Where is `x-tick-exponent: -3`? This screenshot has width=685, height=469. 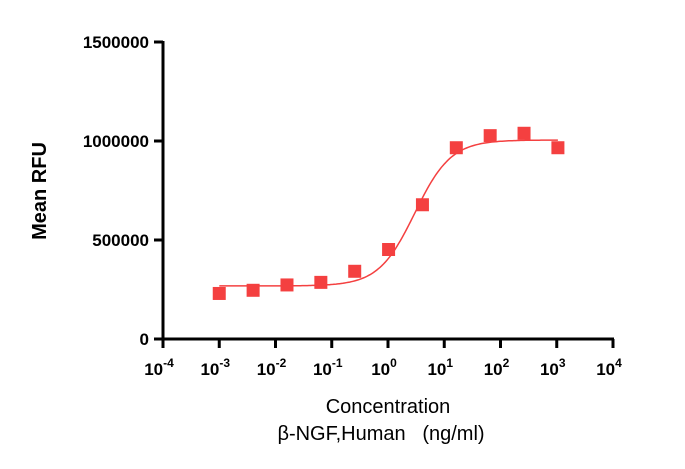
x-tick-exponent: -3 is located at coordinates (224, 363).